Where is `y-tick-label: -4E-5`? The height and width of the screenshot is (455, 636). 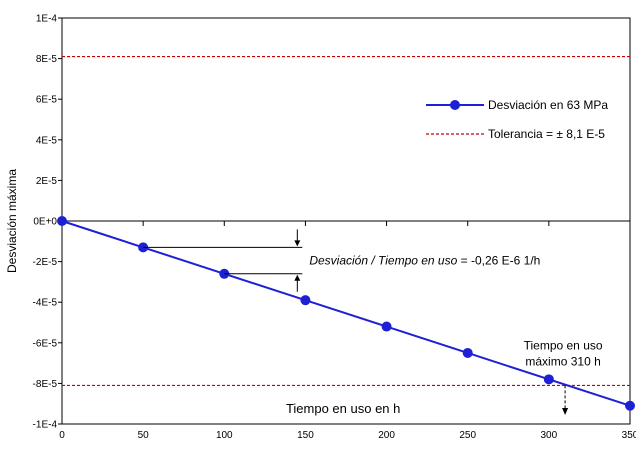 y-tick-label: -4E-5 is located at coordinates (45, 303).